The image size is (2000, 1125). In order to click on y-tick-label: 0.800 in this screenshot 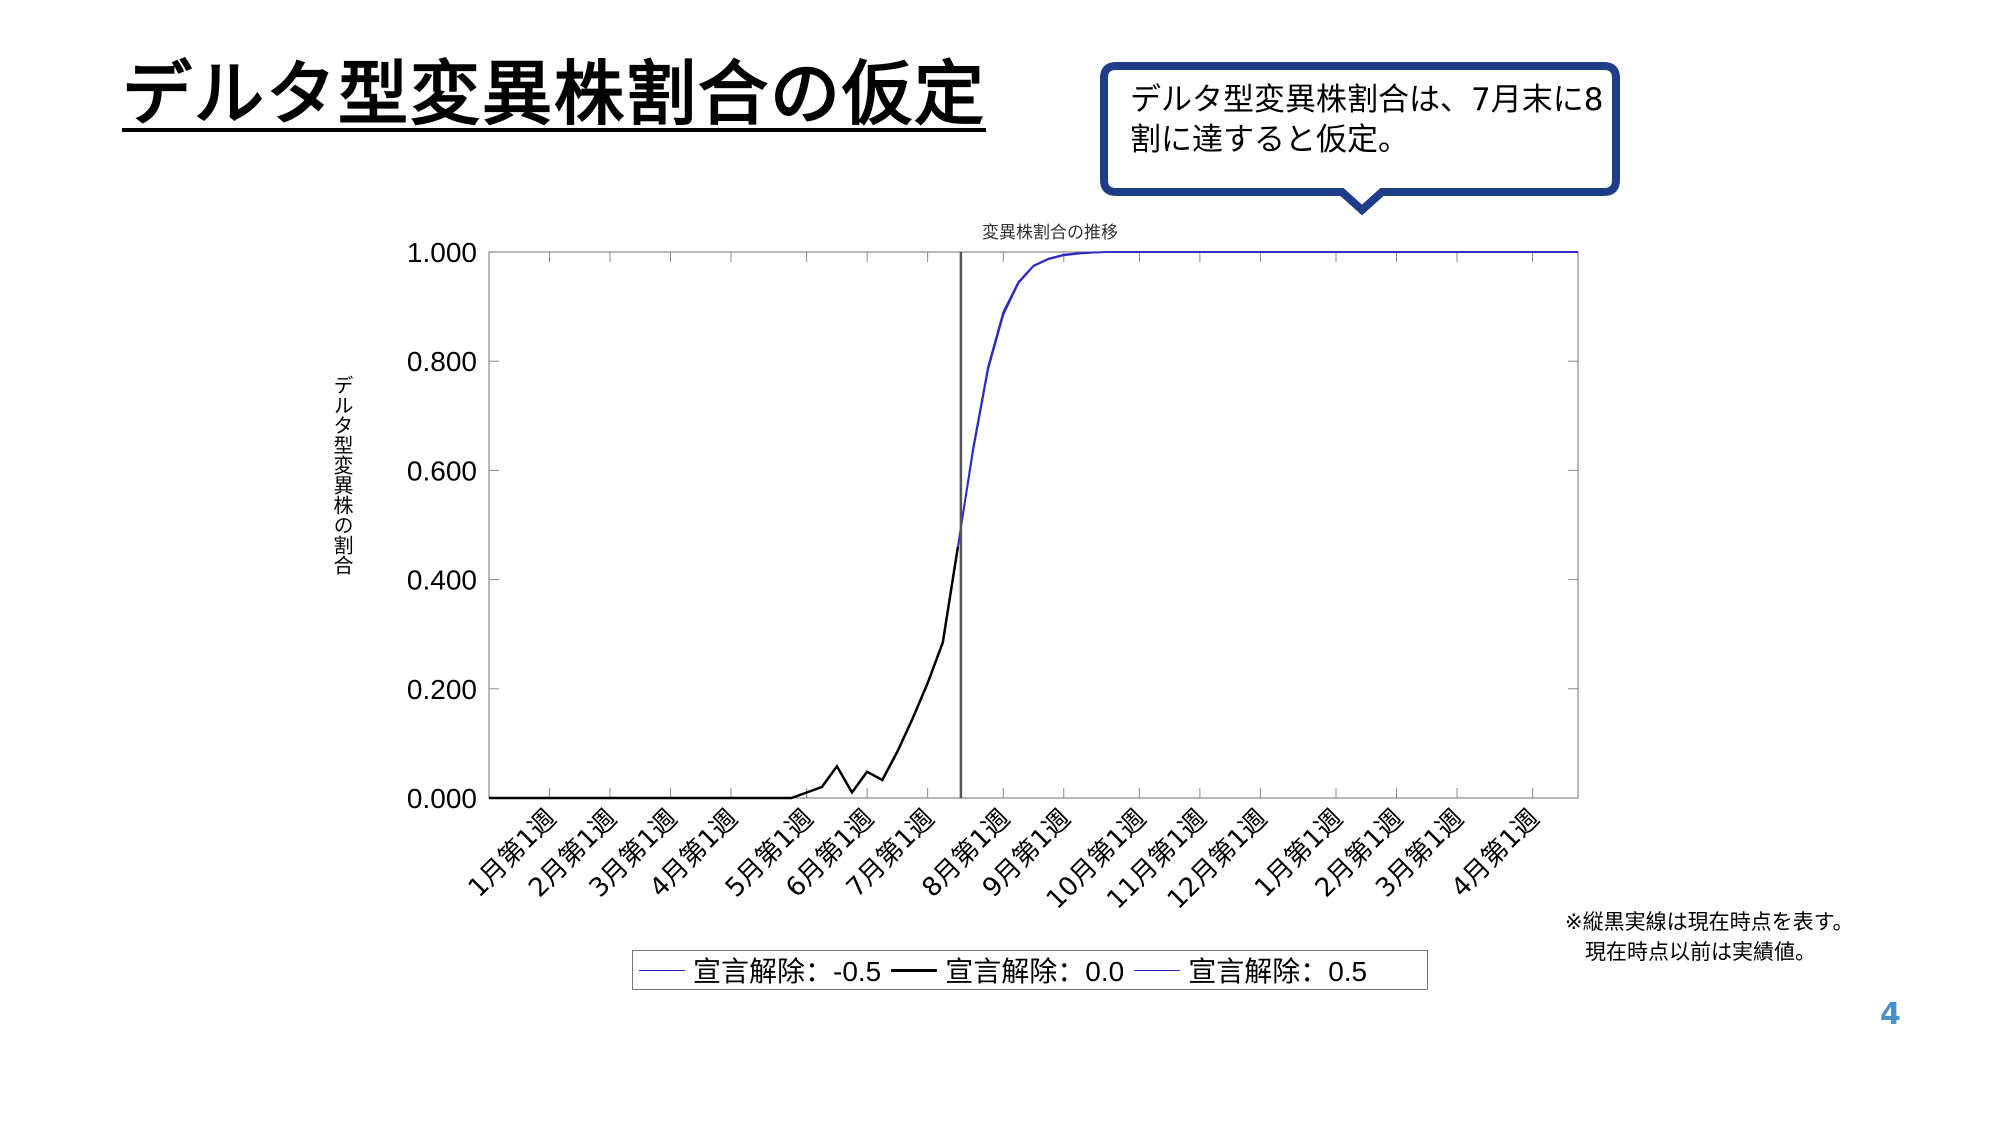, I will do `click(442, 361)`.